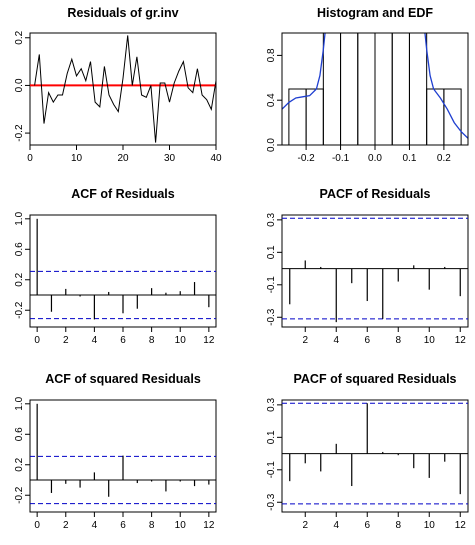 This screenshot has width=475, height=545. I want to click on x-tick-label: 0.0, so click(375, 158).